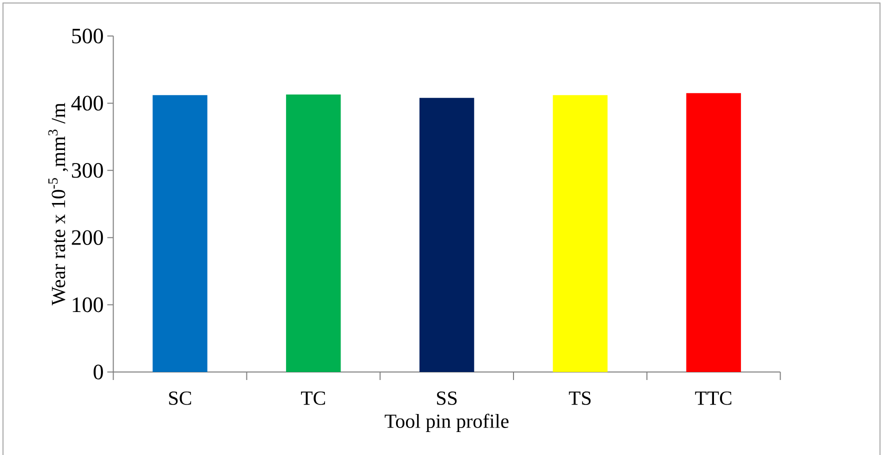 Image resolution: width=887 pixels, height=455 pixels. Describe the element at coordinates (87, 170) in the screenshot. I see `y-tick-label: 300` at that location.